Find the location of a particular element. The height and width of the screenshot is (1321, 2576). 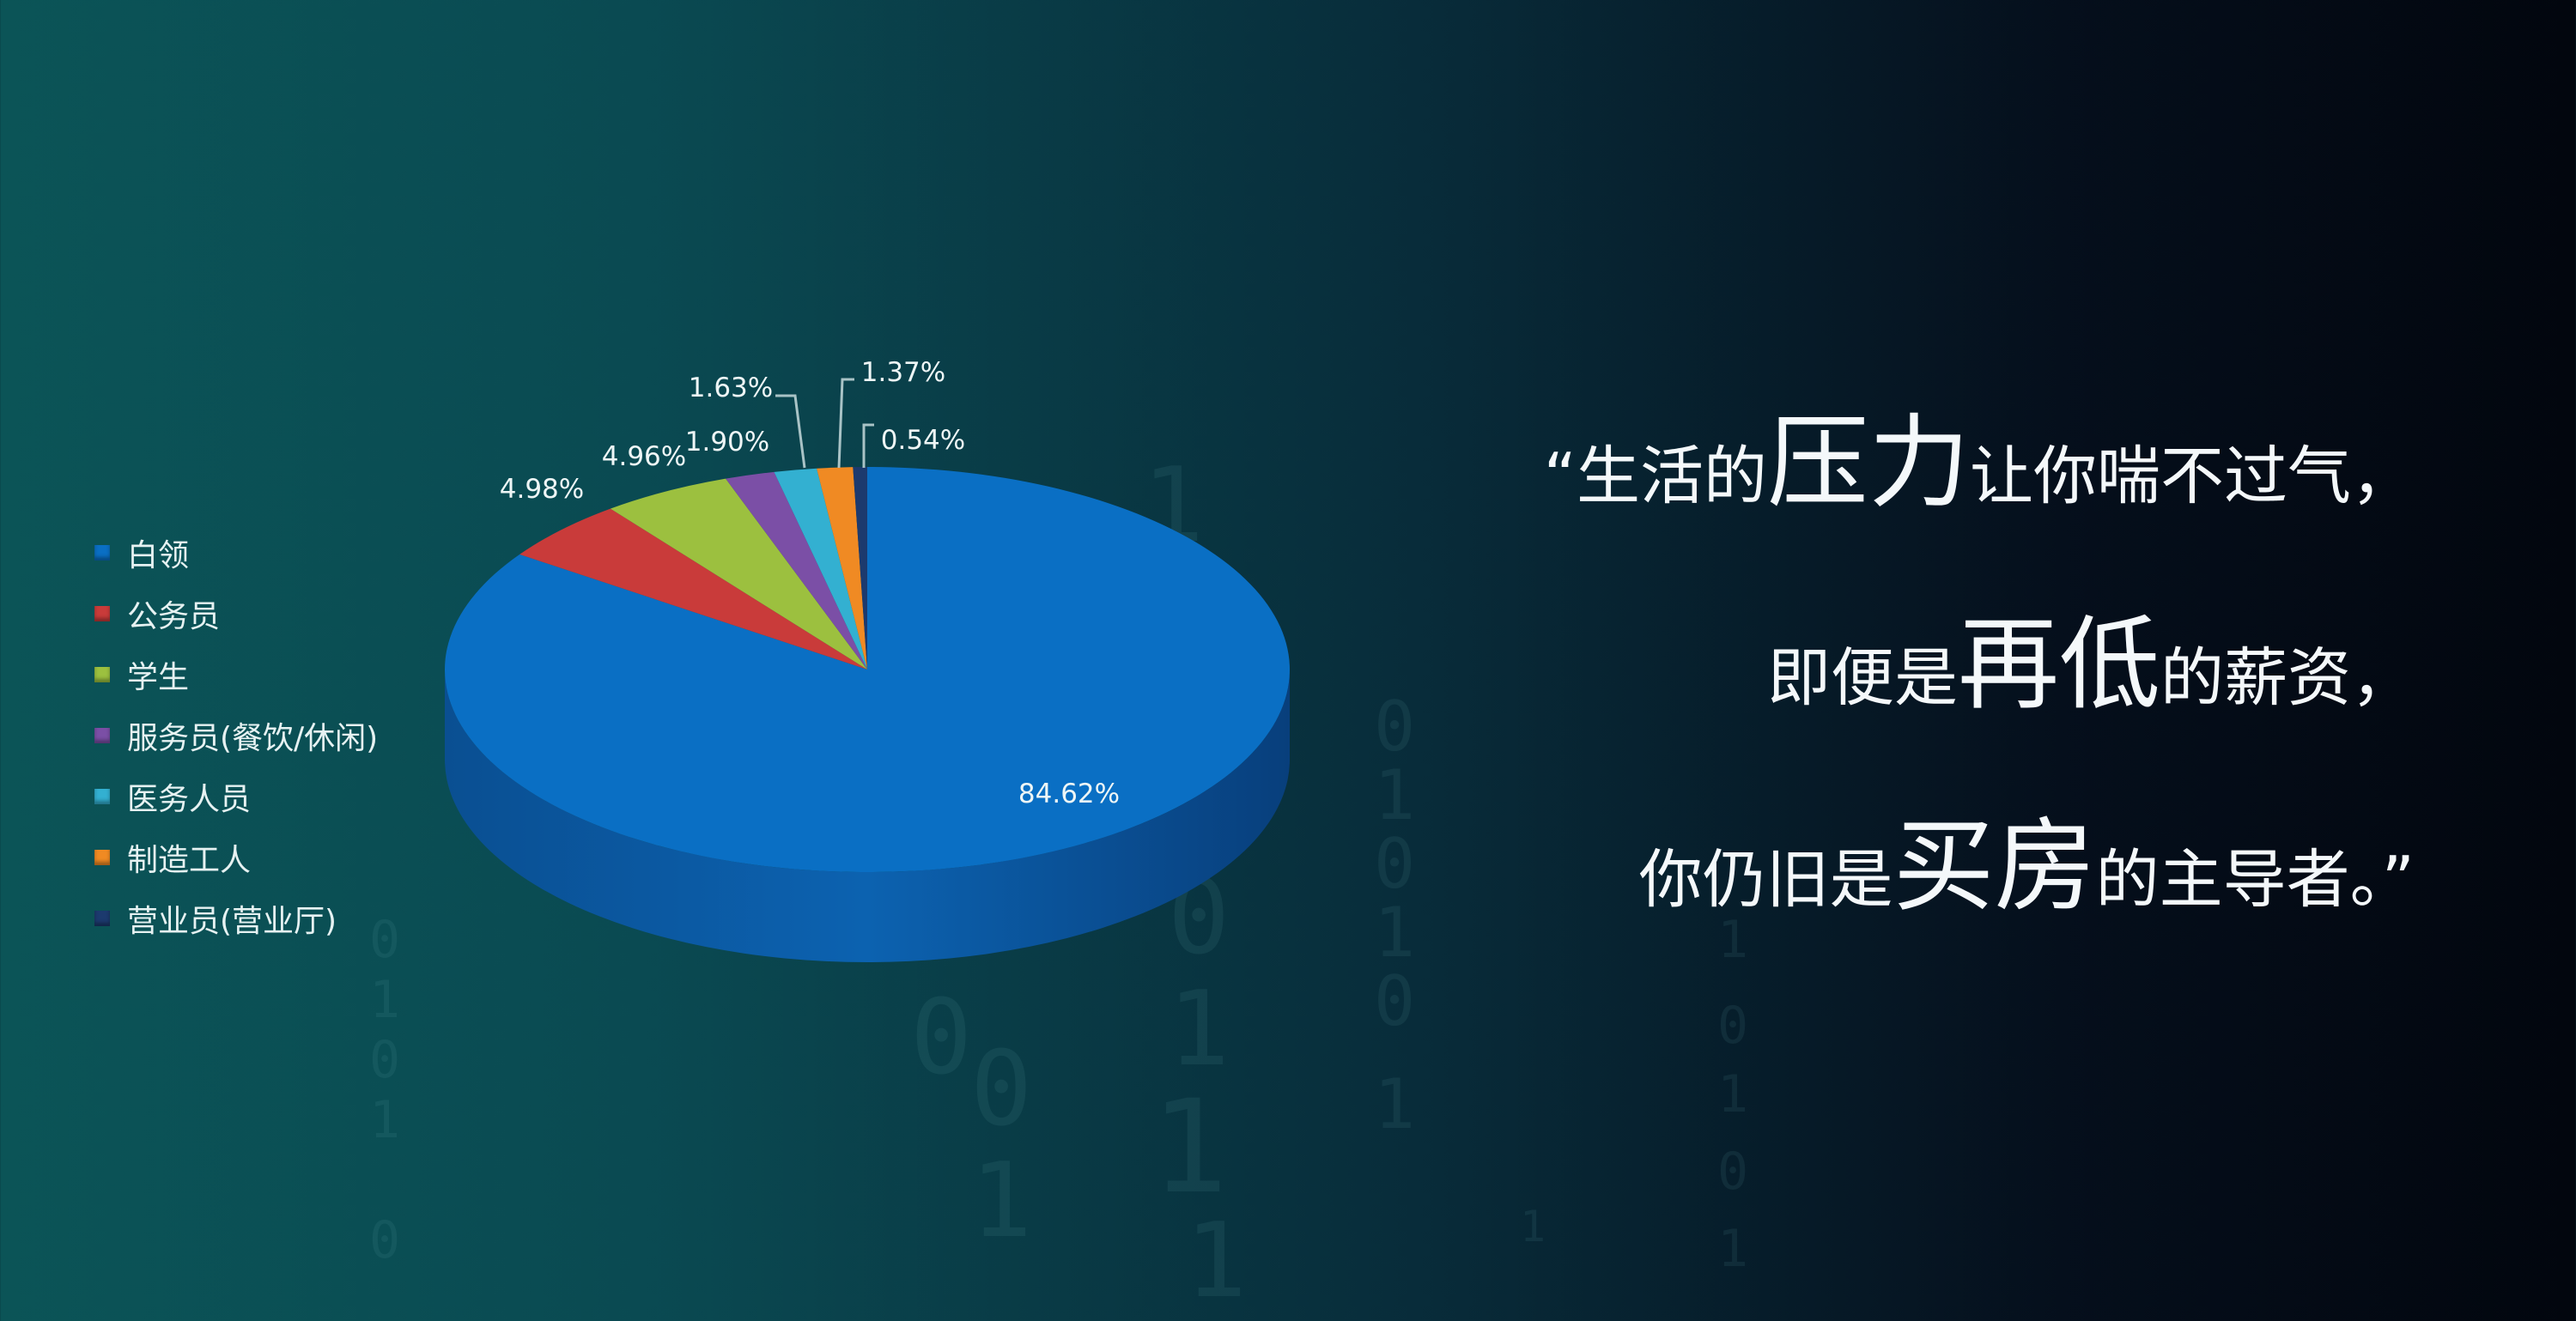

legend-label: 白领 is located at coordinates (159, 555).